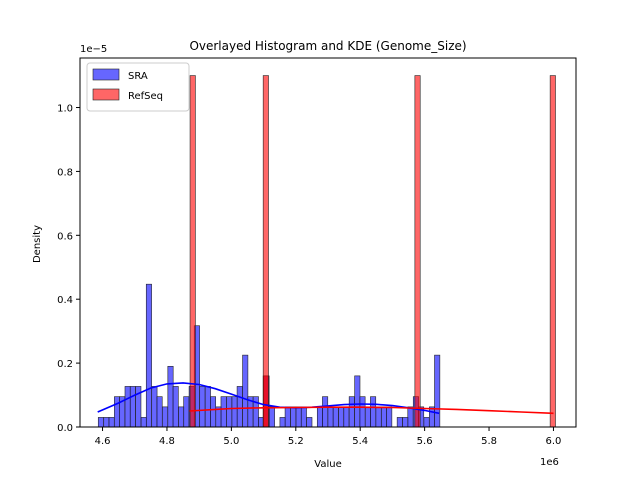  What do you see at coordinates (106, 74) in the screenshot?
I see `legend-swatch-sra` at bounding box center [106, 74].